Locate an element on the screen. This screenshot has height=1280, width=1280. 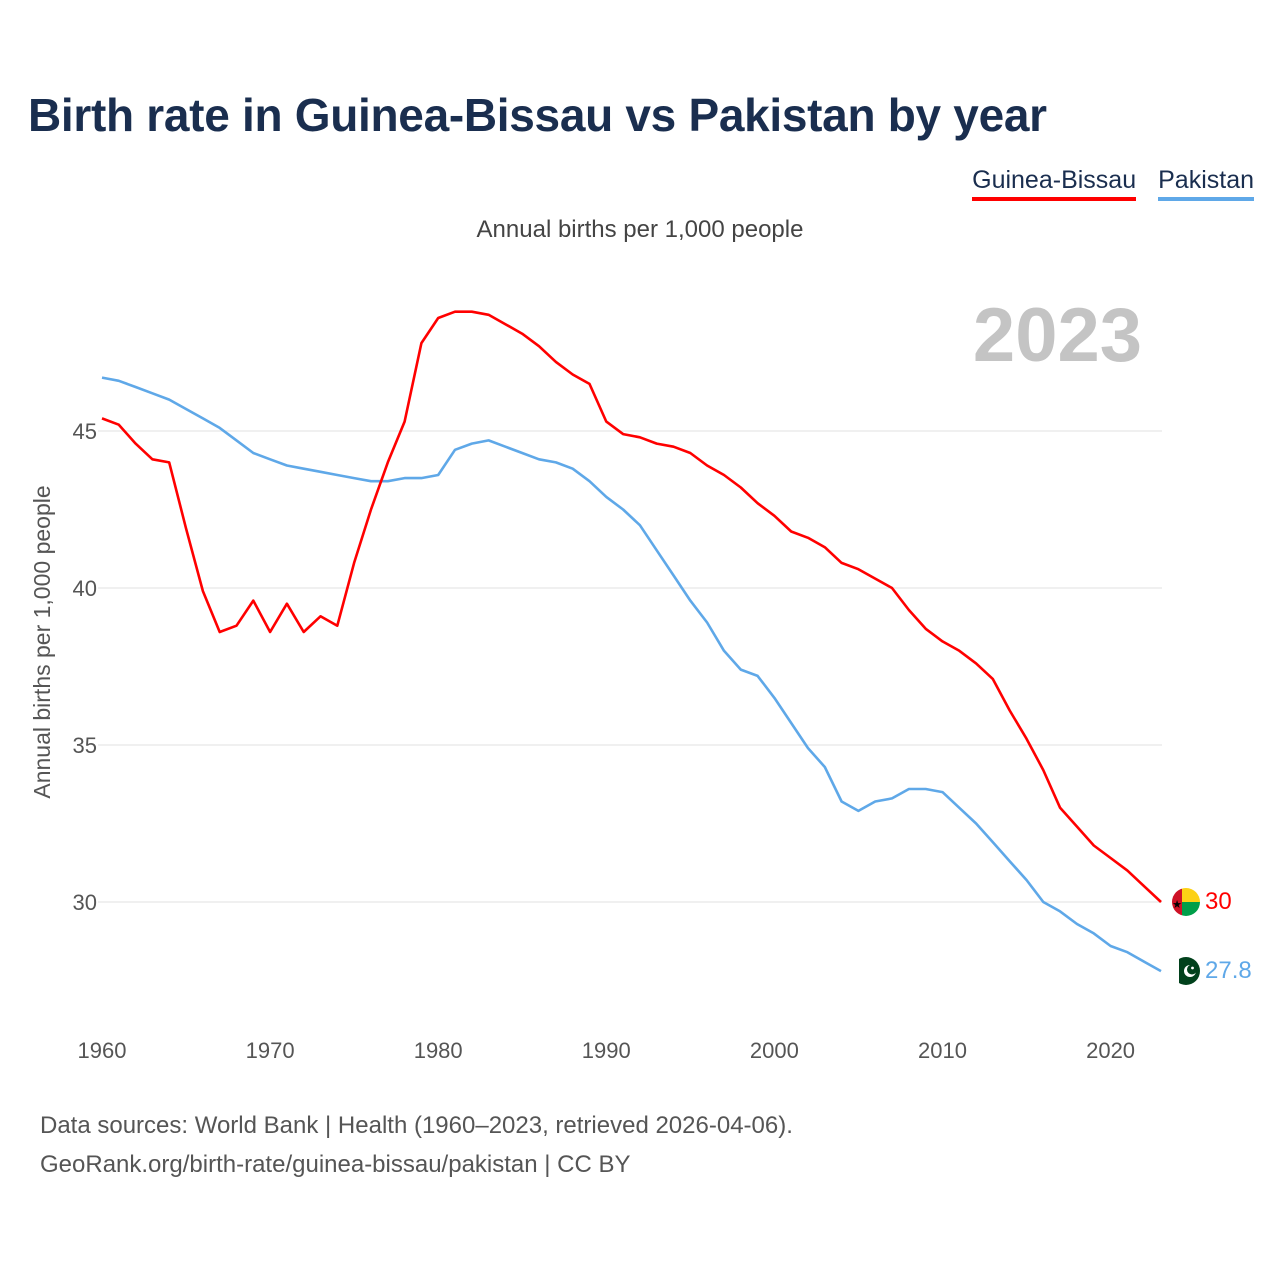
x-tick-label: 2020 is located at coordinates (1110, 1050).